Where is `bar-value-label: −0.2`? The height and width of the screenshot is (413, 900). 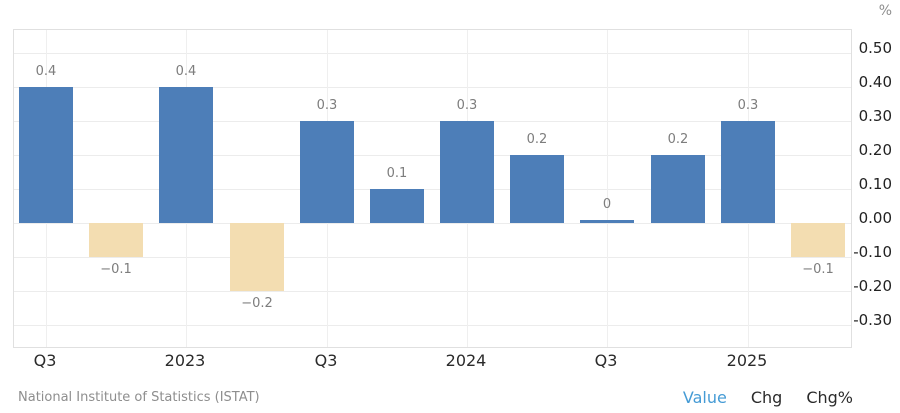
bar-value-label: −0.2 is located at coordinates (257, 303).